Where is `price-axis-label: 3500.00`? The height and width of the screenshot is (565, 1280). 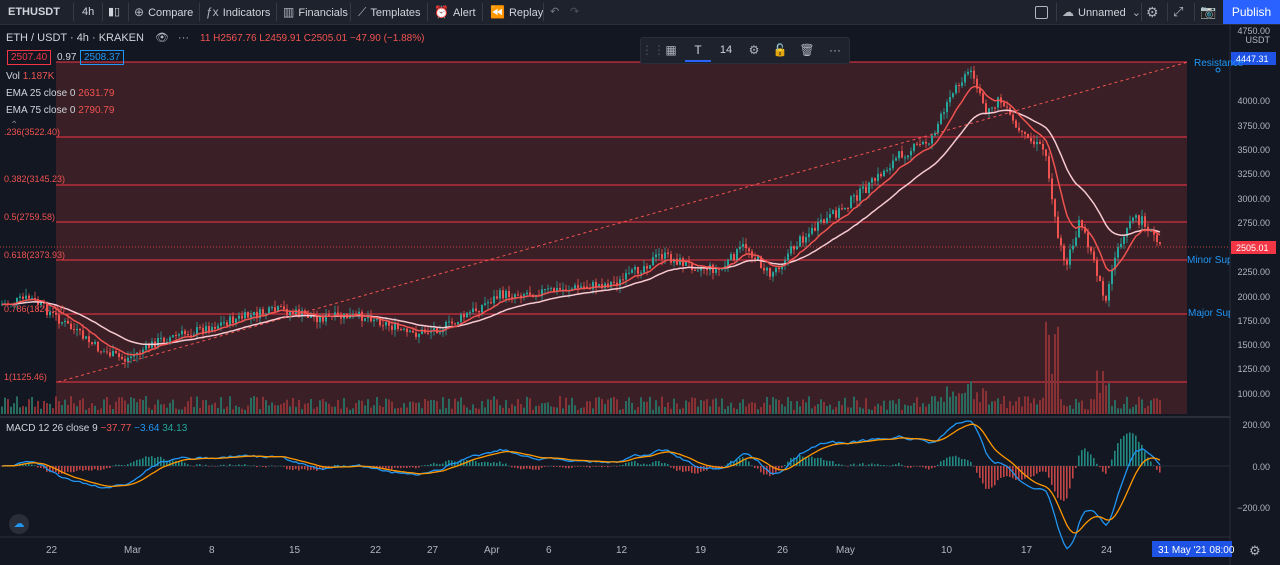 price-axis-label: 3500.00 is located at coordinates (1253, 150).